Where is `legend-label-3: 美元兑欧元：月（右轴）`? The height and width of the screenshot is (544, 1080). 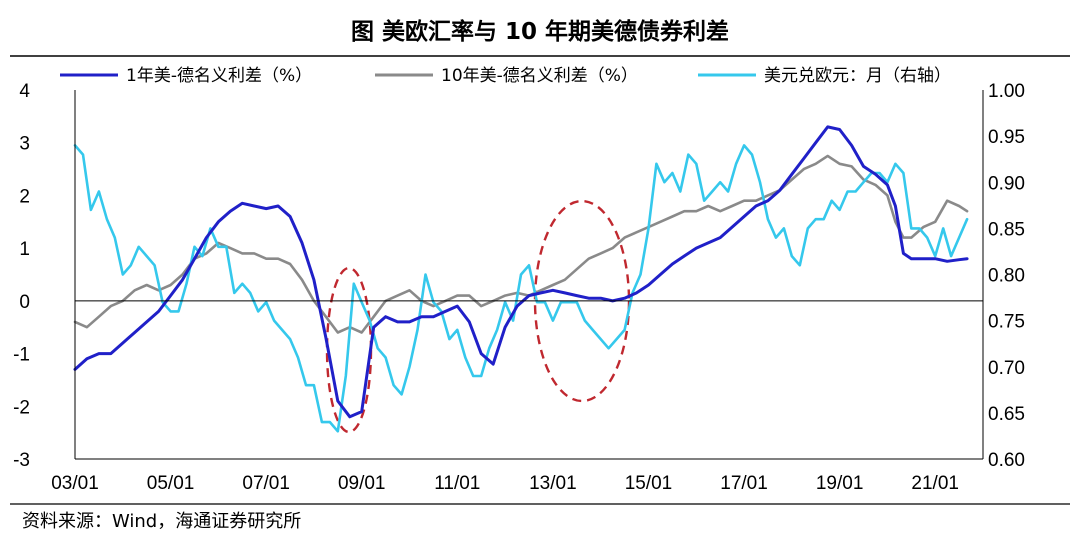
legend-label-3: 美元兑欧元：月（右轴） is located at coordinates (857, 76).